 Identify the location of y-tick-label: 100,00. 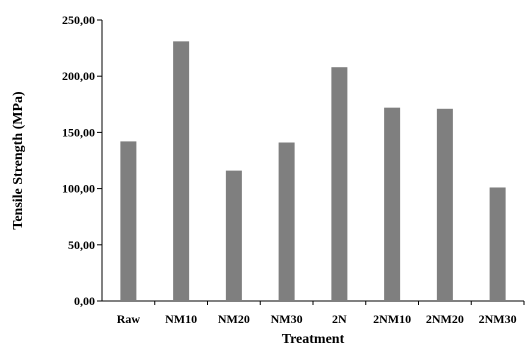
(78, 189).